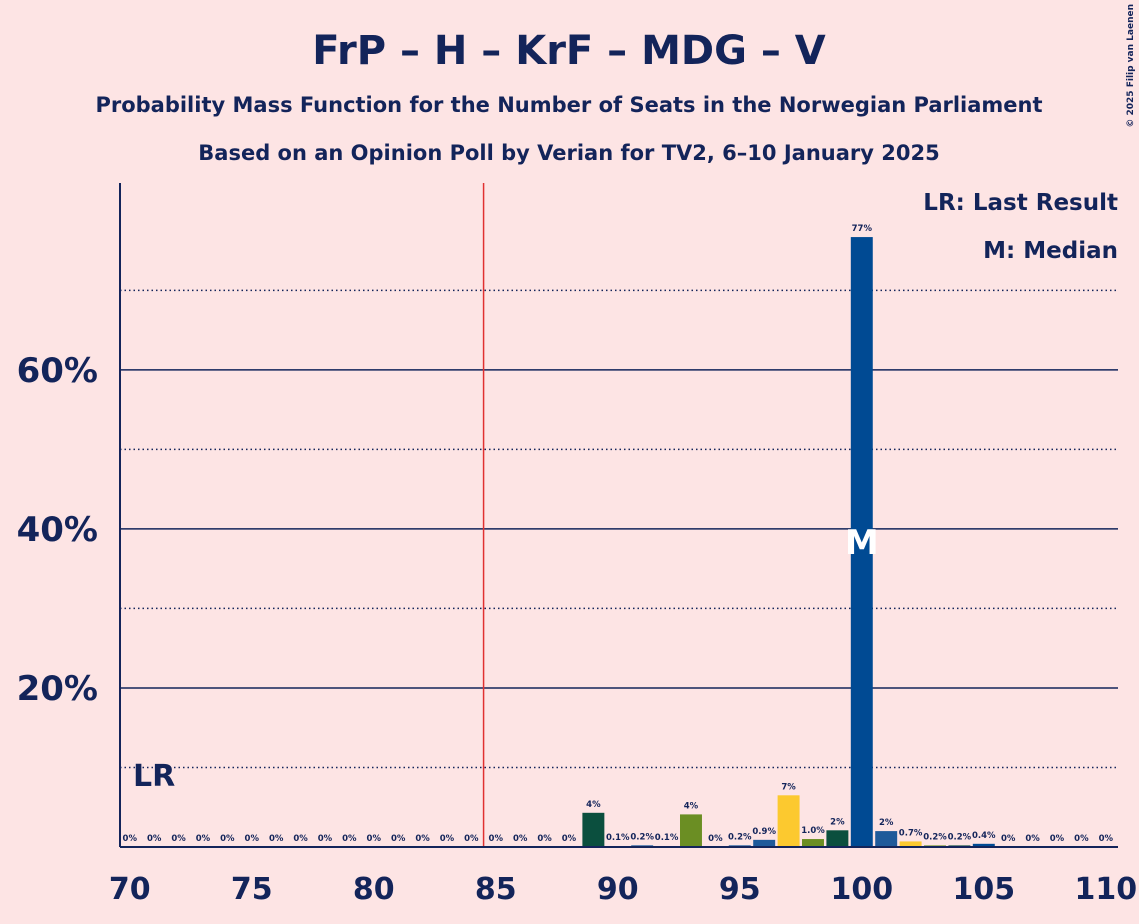  Describe the element at coordinates (57, 689) in the screenshot. I see `y-tick-label: 20%` at that location.